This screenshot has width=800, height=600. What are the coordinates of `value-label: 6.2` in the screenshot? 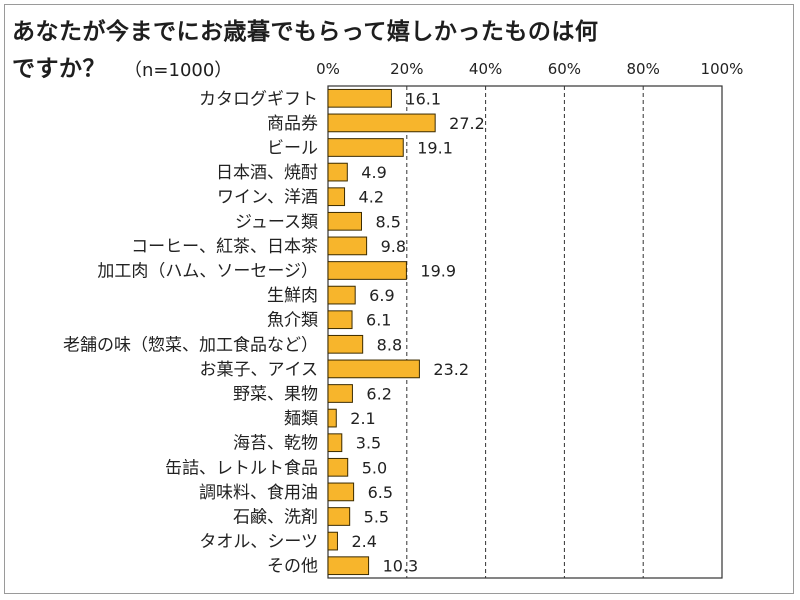 It's located at (378, 394).